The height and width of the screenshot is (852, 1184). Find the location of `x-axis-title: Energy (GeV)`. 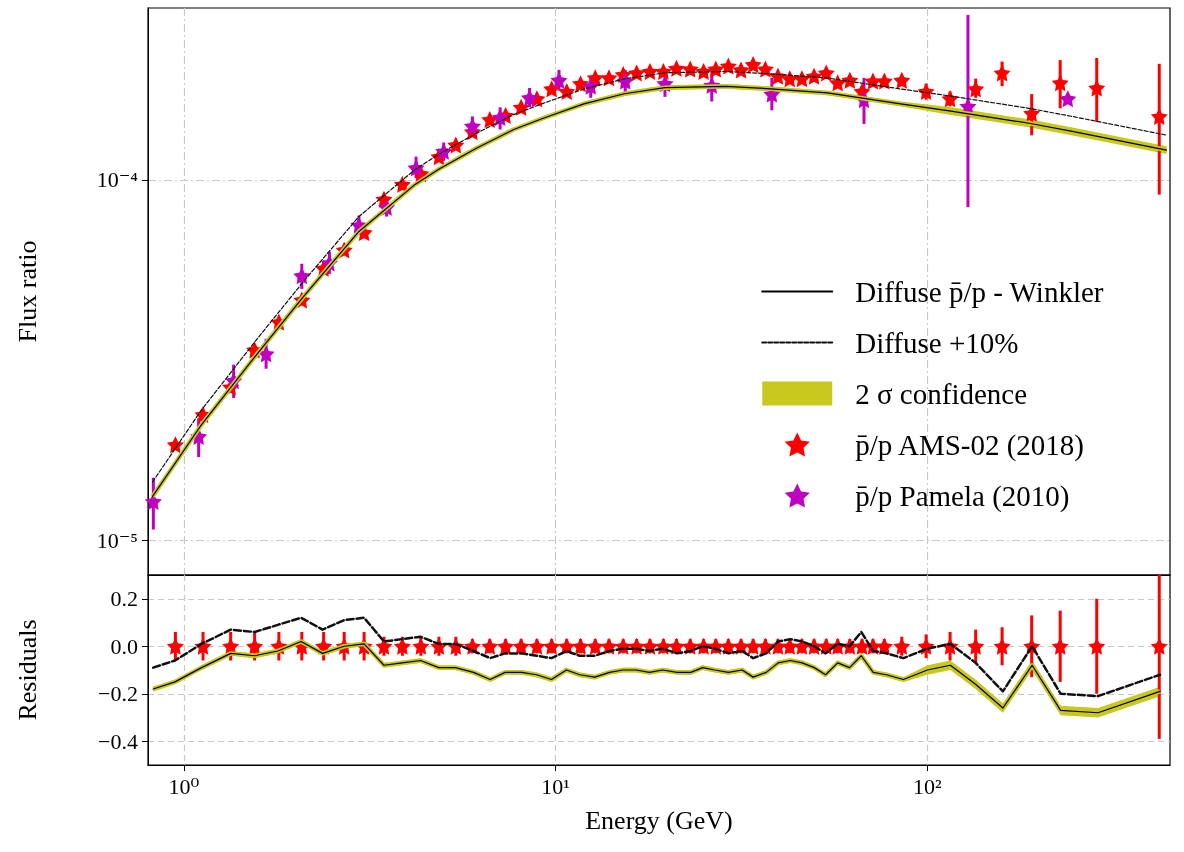

x-axis-title: Energy (GeV) is located at coordinates (659, 820).